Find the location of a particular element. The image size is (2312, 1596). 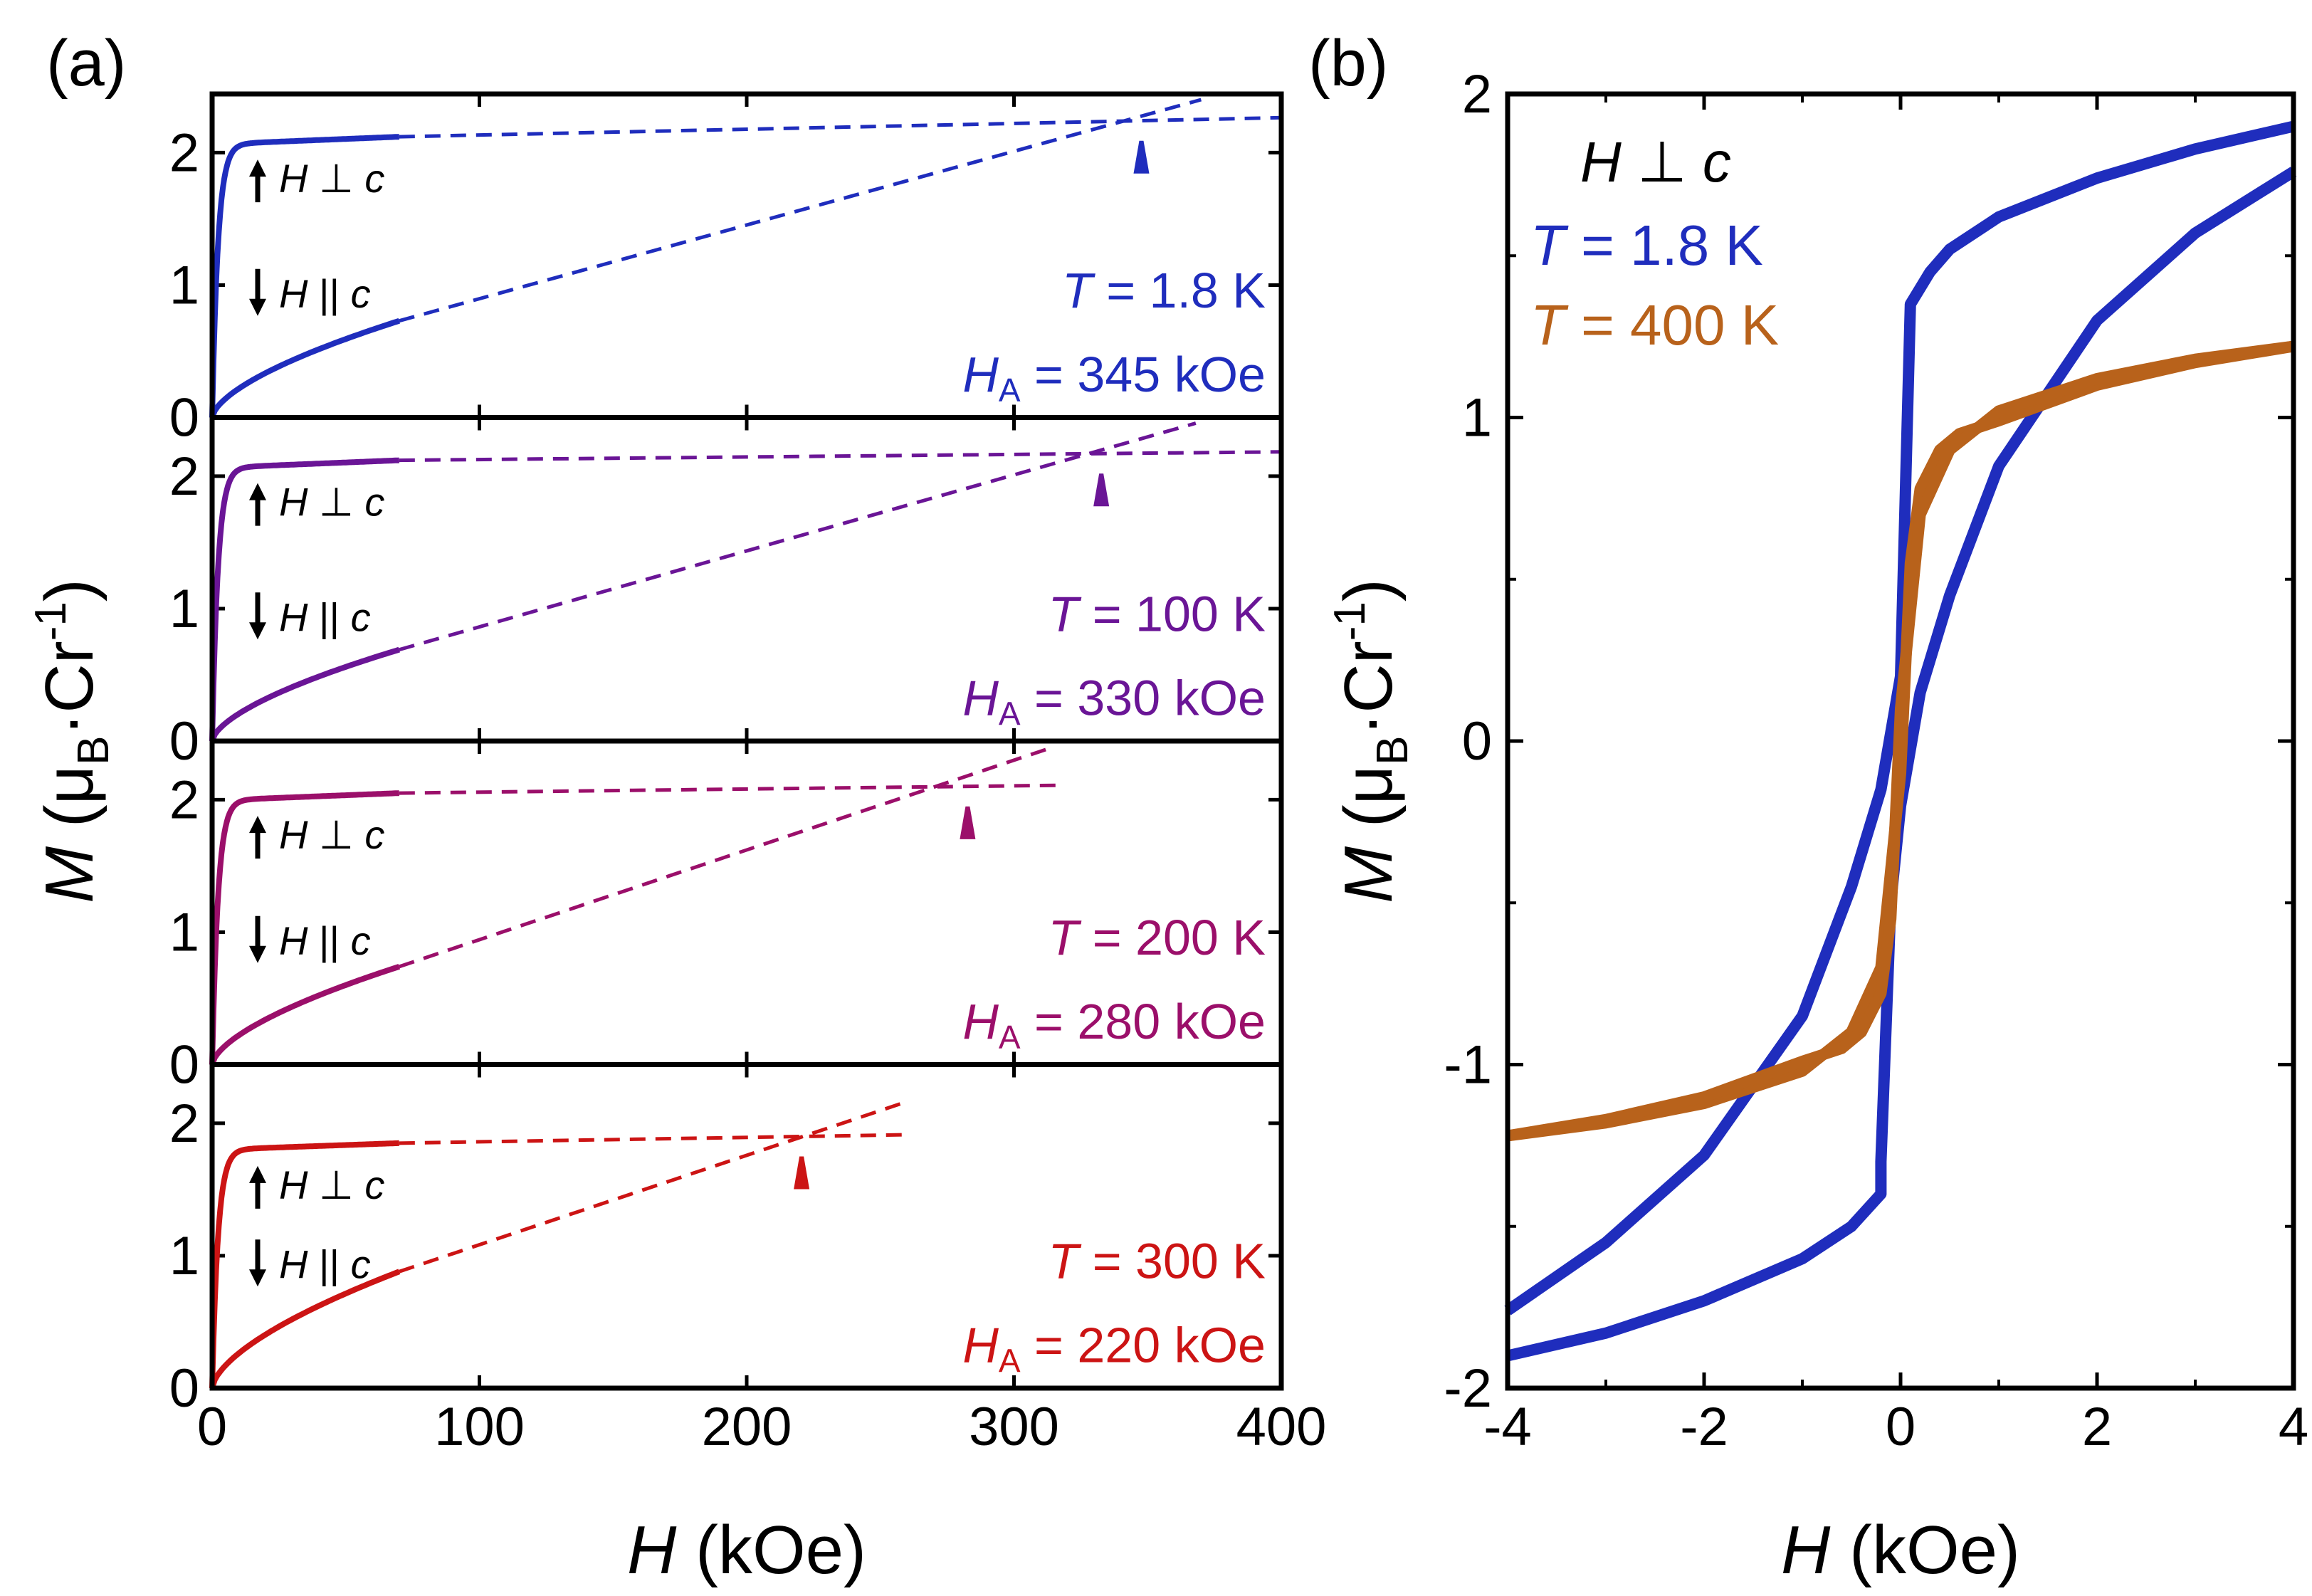

x-tick-label: 4 is located at coordinates (2293, 1427).